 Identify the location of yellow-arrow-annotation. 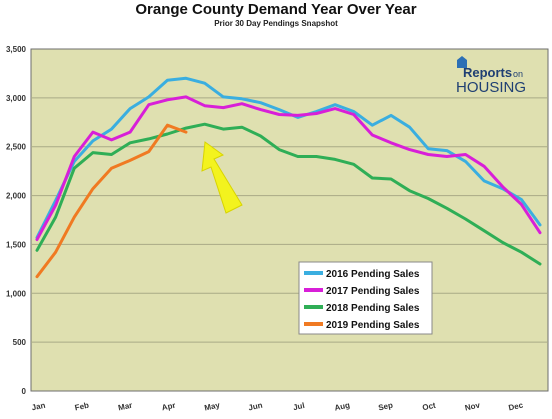
(222, 177).